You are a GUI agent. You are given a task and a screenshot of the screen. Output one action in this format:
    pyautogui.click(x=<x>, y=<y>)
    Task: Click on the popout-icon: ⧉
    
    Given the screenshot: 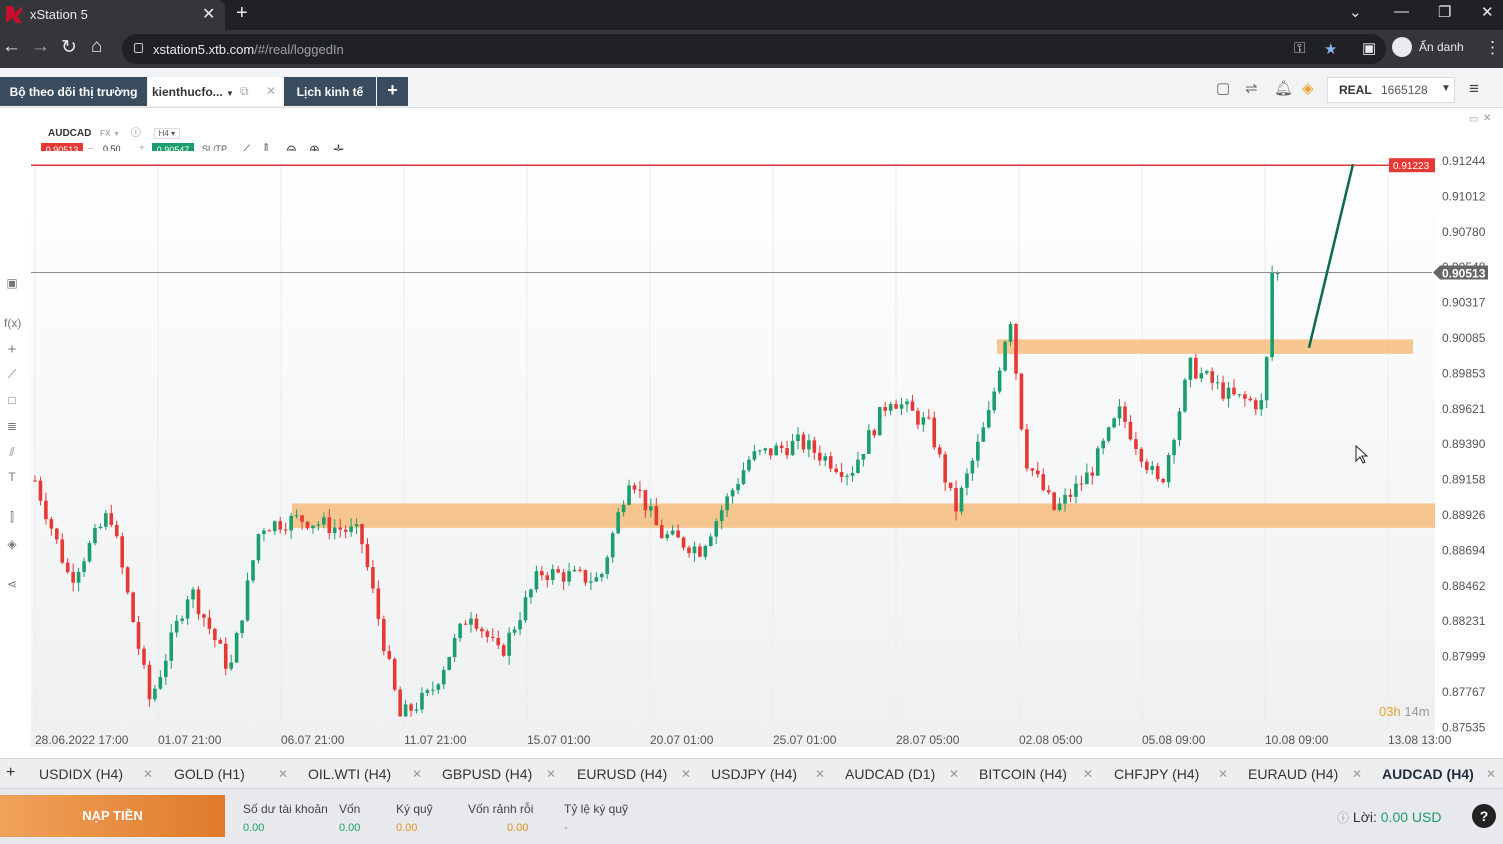 What is the action you would take?
    pyautogui.click(x=244, y=91)
    